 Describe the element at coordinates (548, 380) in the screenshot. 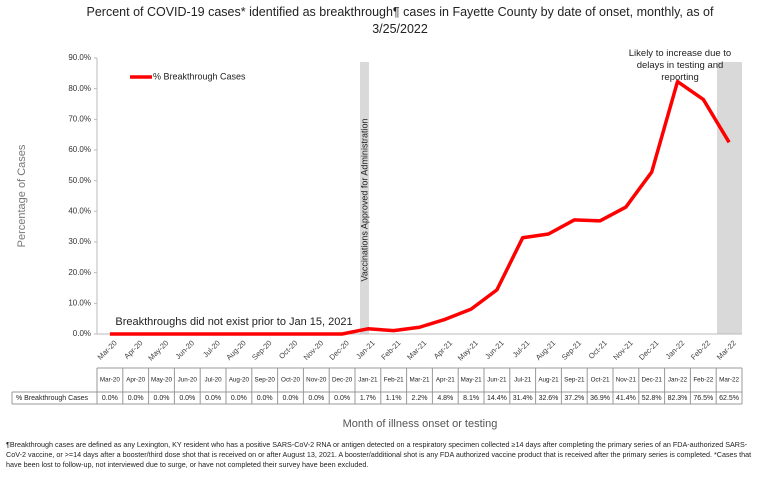

I see `table-category: Aug-21` at that location.